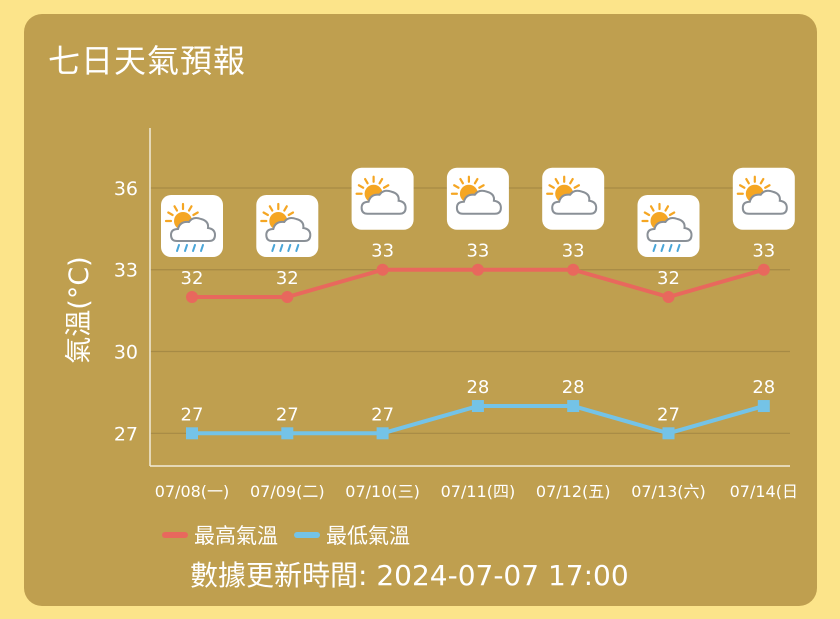 This screenshot has width=840, height=619. What do you see at coordinates (147, 61) in the screenshot?
I see `card-title: 七日天氣預報` at bounding box center [147, 61].